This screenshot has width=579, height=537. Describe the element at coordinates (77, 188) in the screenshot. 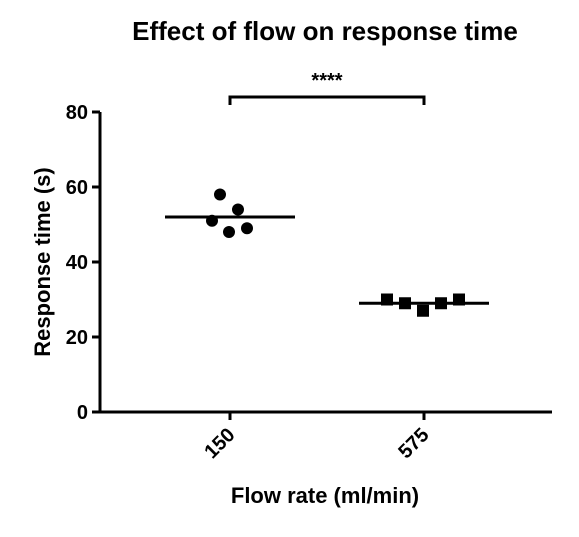

I see `y-tick-label: 60` at that location.